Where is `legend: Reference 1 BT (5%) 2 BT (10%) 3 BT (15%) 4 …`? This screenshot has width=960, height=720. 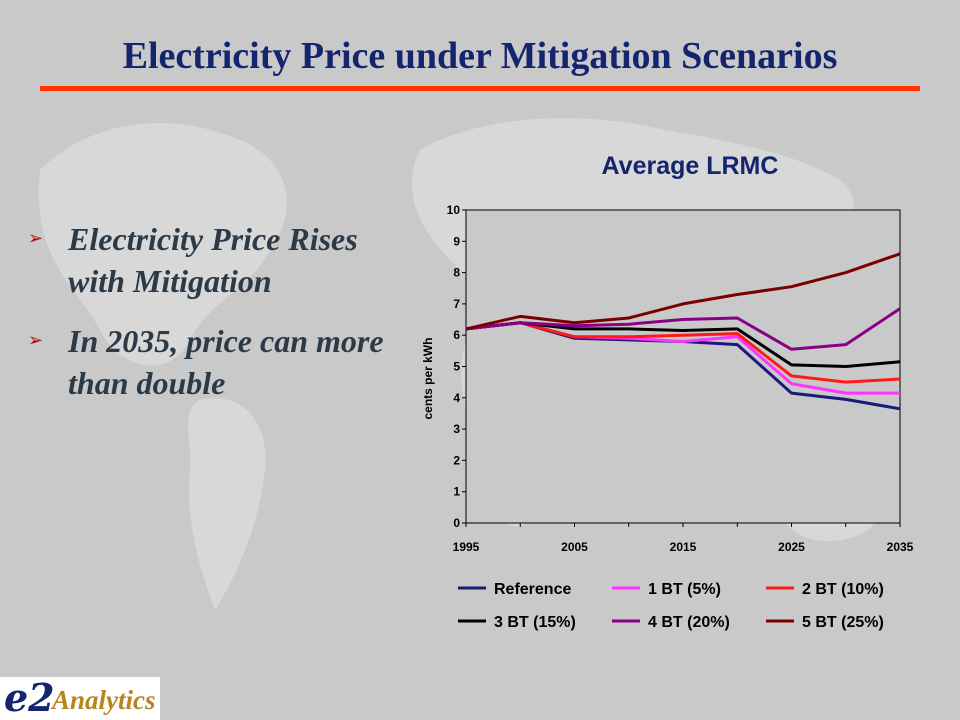 legend: Reference 1 BT (5%) 2 BT (10%) 3 BT (15%) 4 … is located at coordinates (671, 606).